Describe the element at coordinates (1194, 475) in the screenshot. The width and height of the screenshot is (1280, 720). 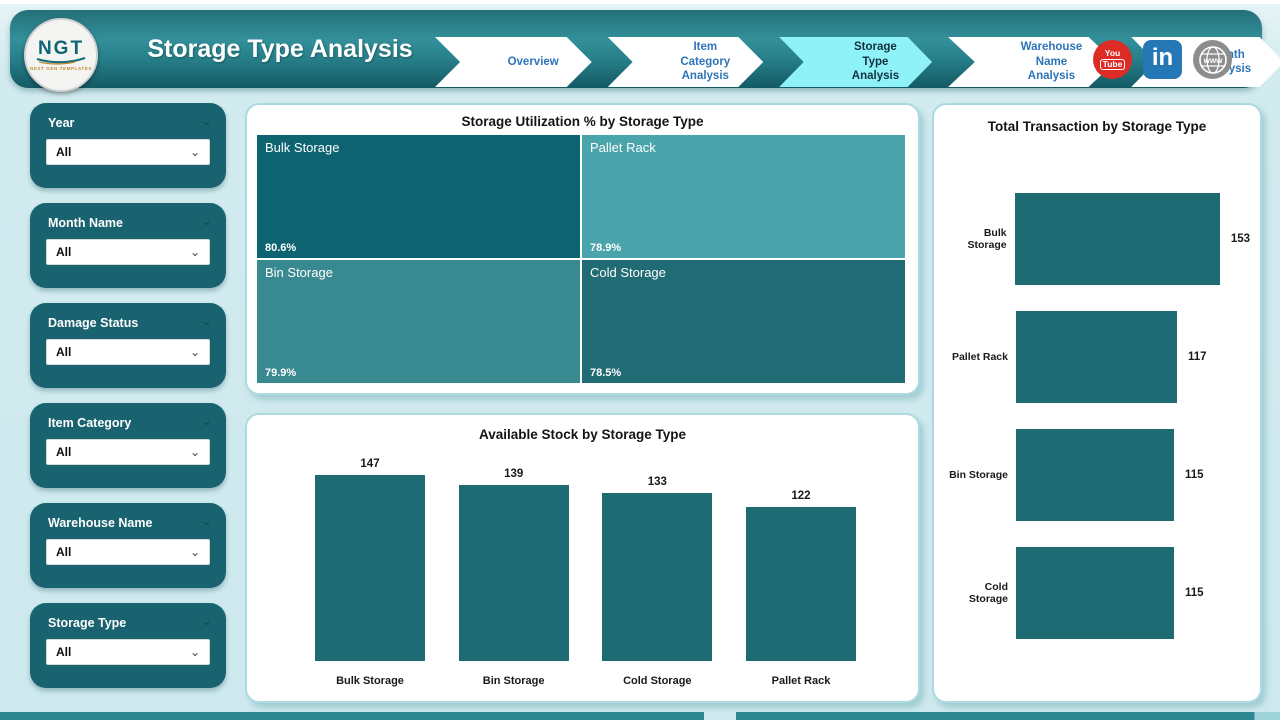
I see `hbar-value-label: 115` at that location.